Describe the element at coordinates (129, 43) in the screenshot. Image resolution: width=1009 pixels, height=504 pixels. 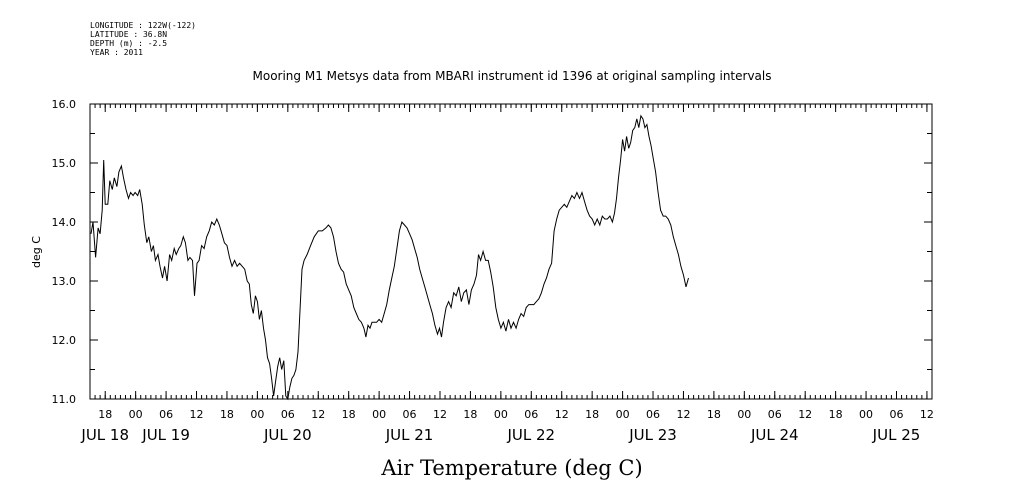
I see `depth-text: DEPTH (m) : -2.5` at that location.